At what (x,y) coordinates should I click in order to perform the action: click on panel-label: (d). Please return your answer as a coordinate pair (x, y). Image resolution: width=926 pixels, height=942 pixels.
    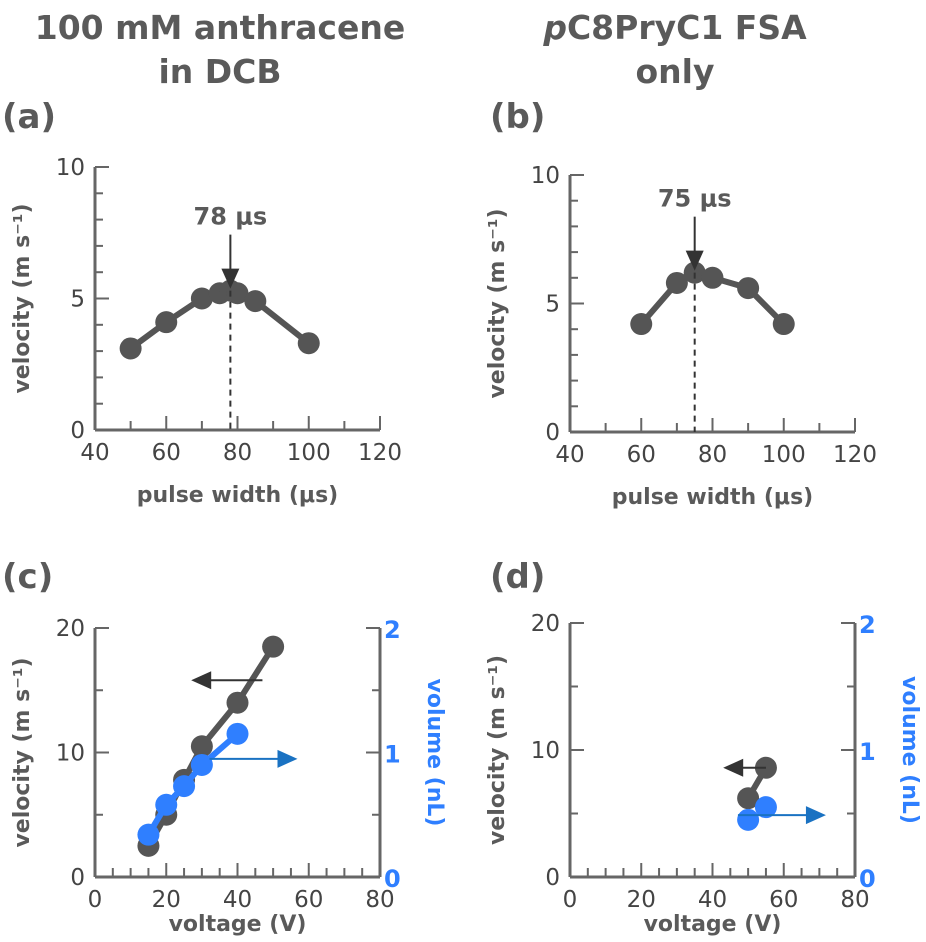
    Looking at the image, I should click on (517, 577).